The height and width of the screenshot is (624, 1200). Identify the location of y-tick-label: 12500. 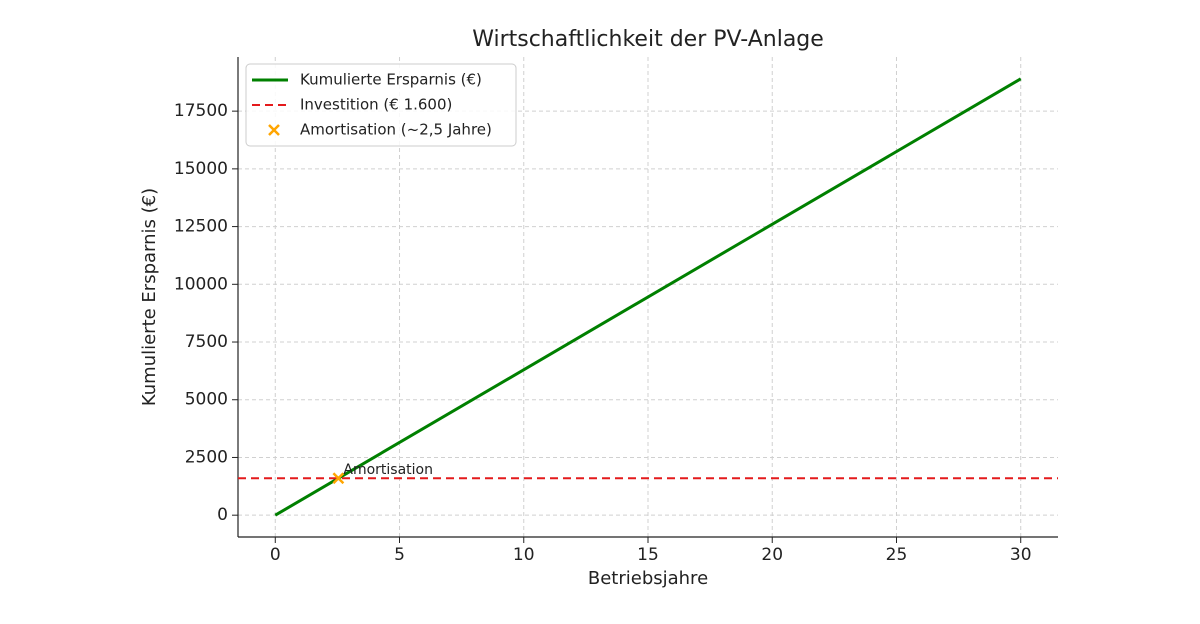
(201, 227).